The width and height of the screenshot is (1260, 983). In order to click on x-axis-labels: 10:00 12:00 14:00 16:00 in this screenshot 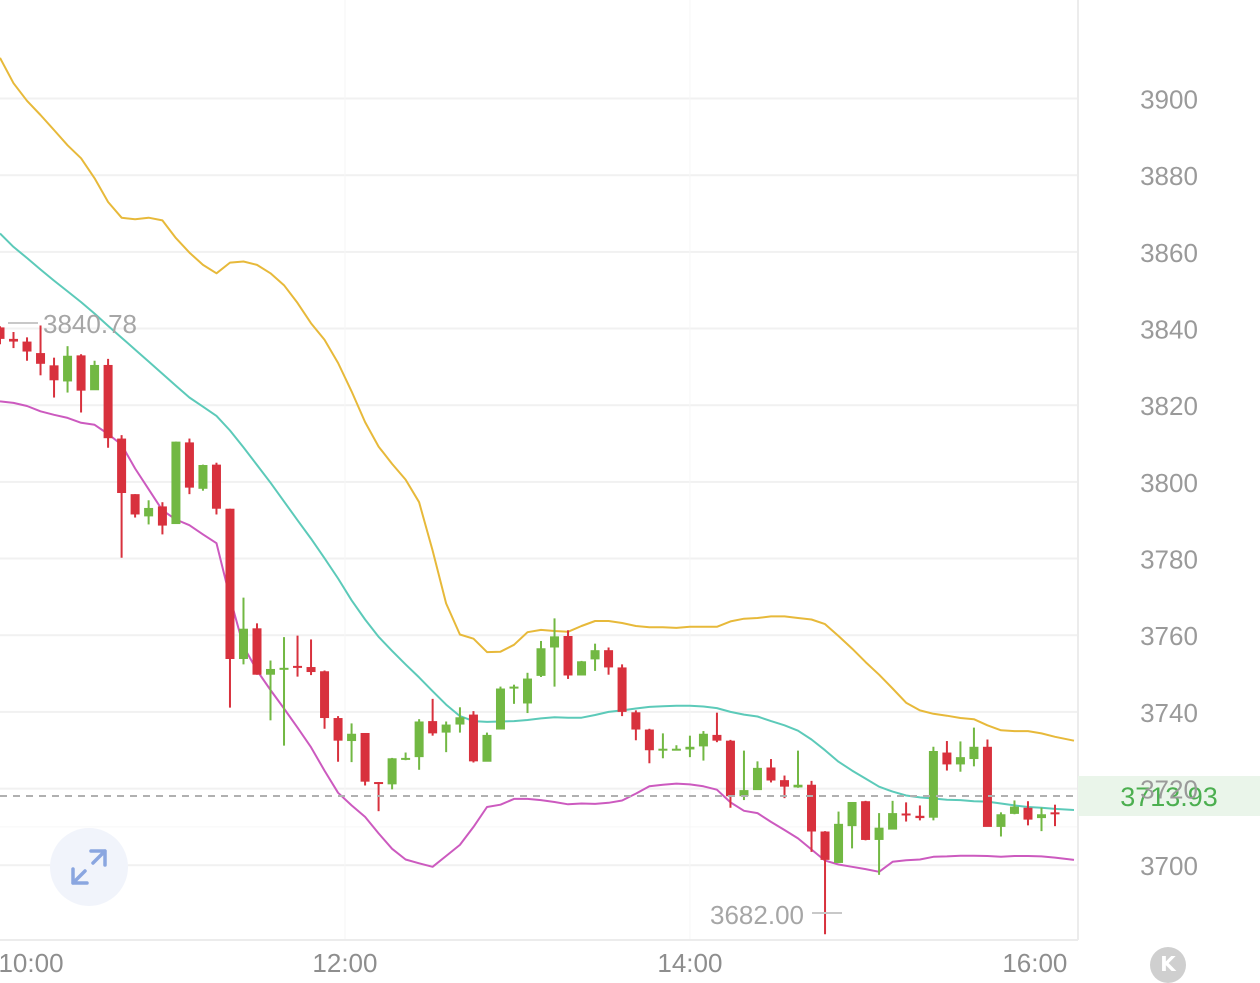, I will do `click(533, 963)`.